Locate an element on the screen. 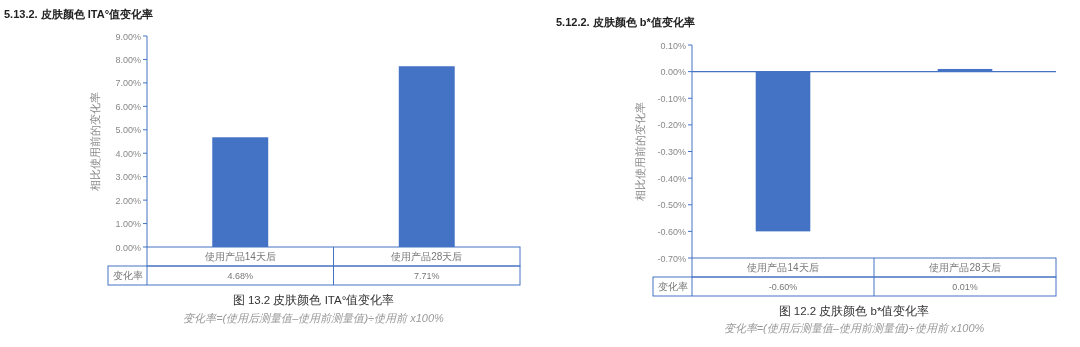 The width and height of the screenshot is (1080, 347). y-tick-label: -0.20% is located at coordinates (671, 125).